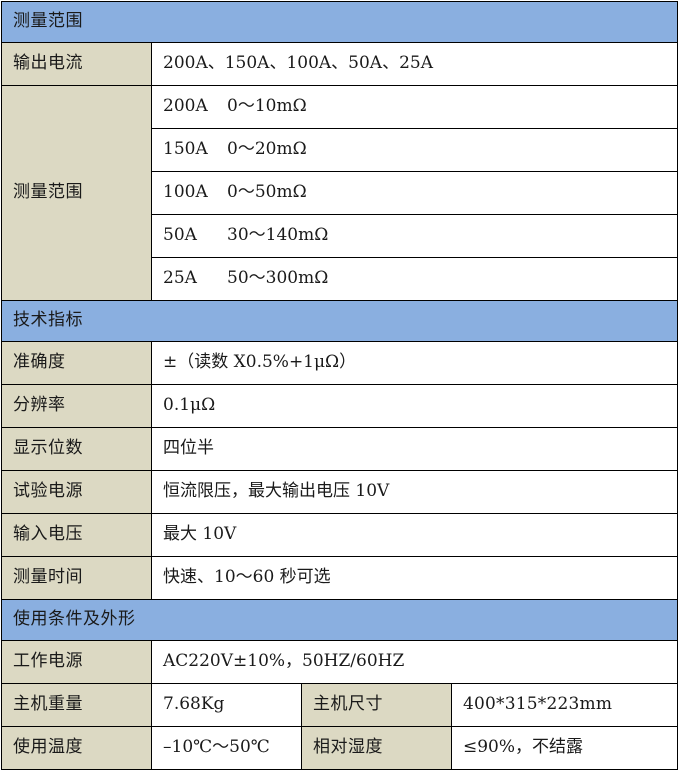  Describe the element at coordinates (414, 363) in the screenshot. I see `row-value-accuracy: ±（读数 X0.5%+1μΩ）` at that location.